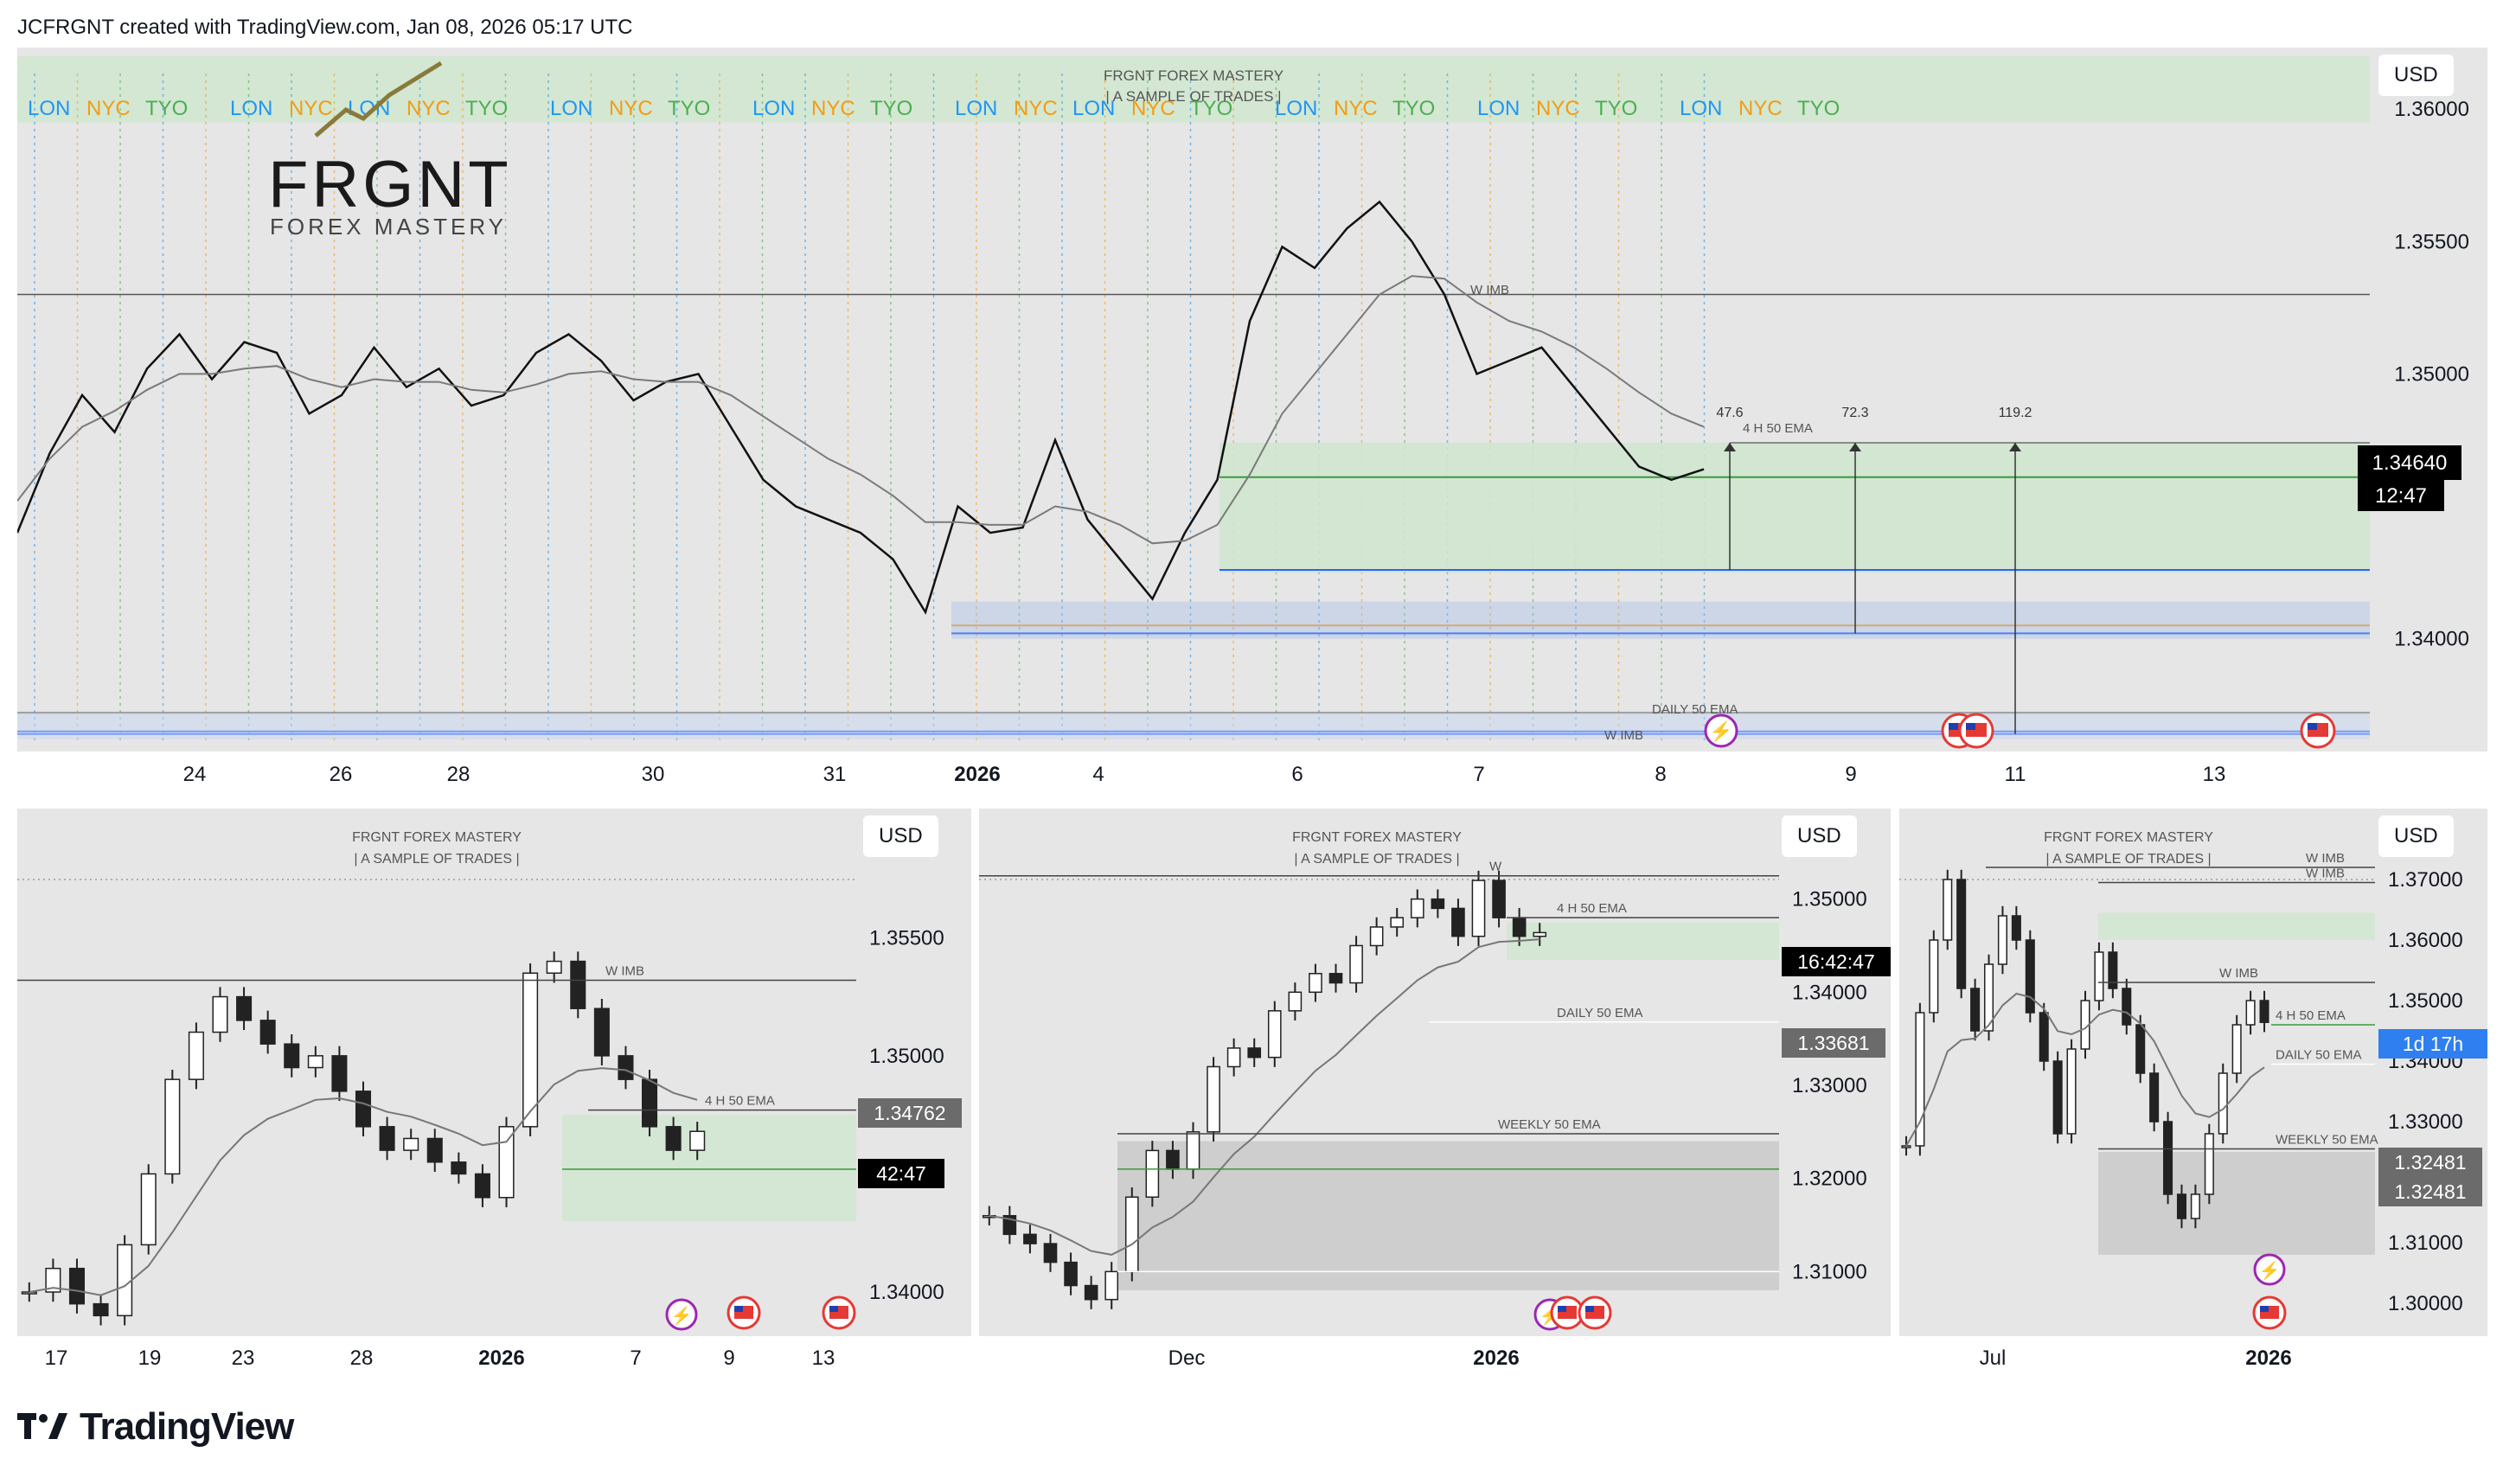 This screenshot has height=1484, width=2503. I want to click on frgnt-logo-subtitle: FOREX MASTERY, so click(389, 227).